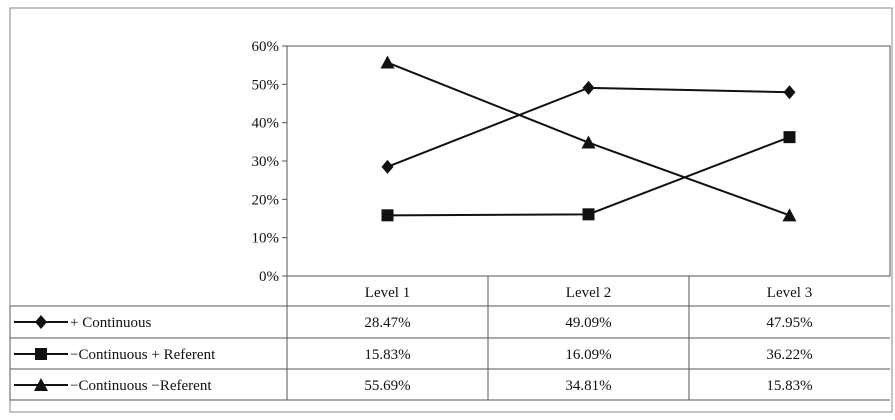  Describe the element at coordinates (588, 355) in the screenshot. I see `table-cell-value: 16.09%` at that location.